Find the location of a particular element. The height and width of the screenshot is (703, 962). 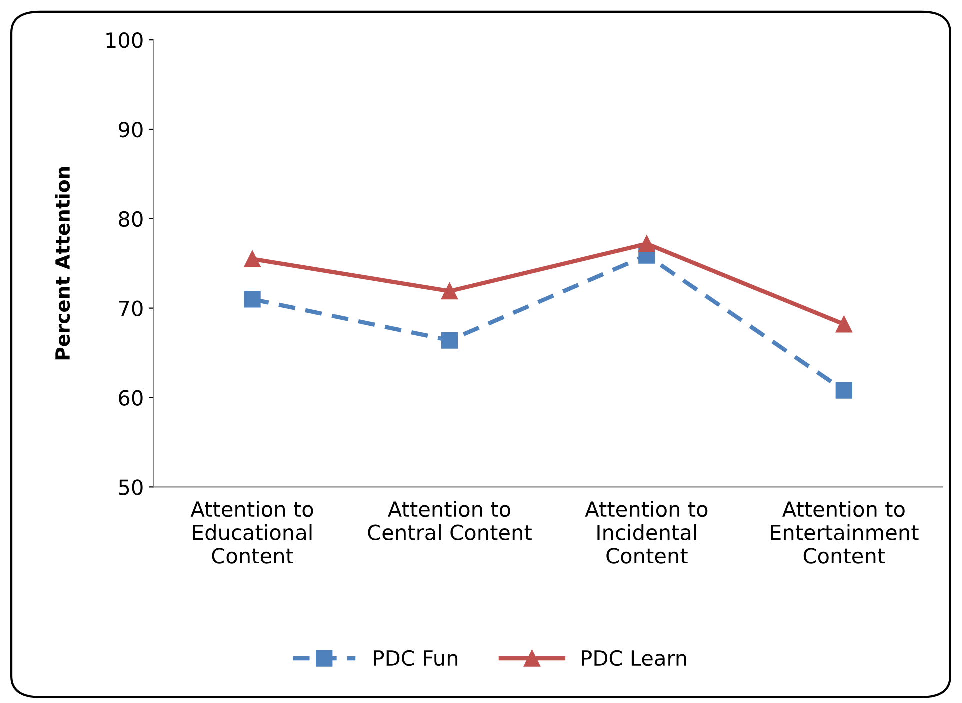

y-axis-title: Percent Attention is located at coordinates (62, 263).